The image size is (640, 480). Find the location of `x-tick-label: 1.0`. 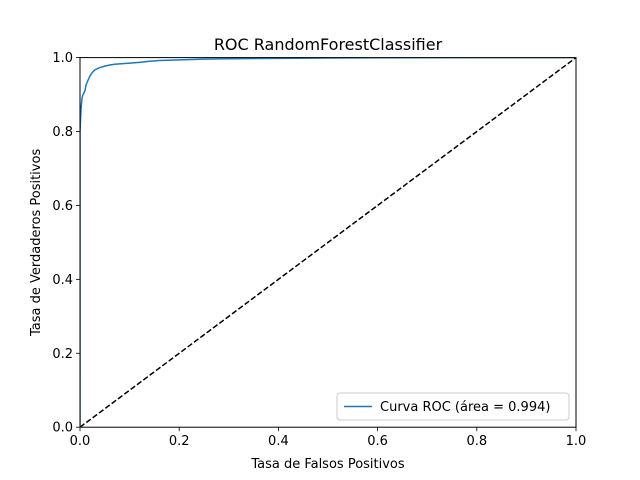

x-tick-label: 1.0 is located at coordinates (576, 441).